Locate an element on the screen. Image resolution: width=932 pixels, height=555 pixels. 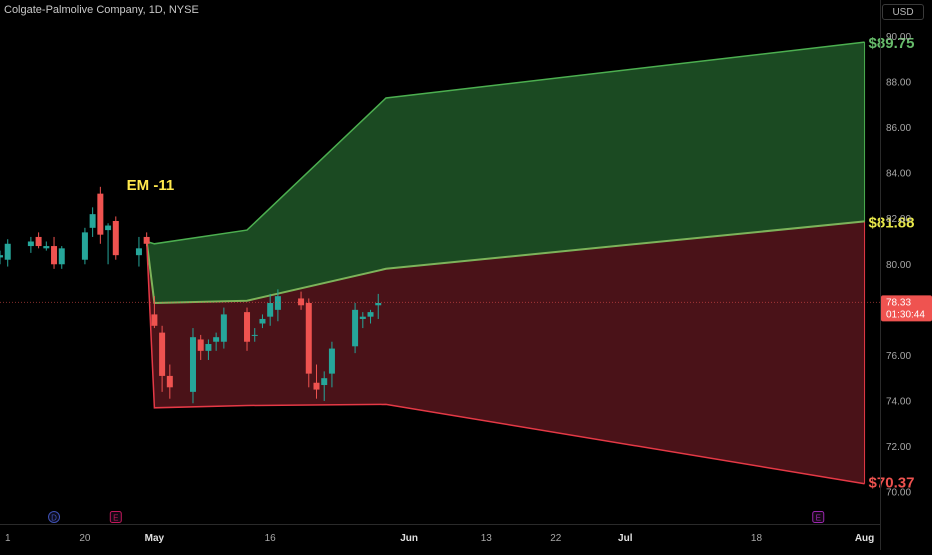
marker-glyph: D is located at coordinates (54, 518).